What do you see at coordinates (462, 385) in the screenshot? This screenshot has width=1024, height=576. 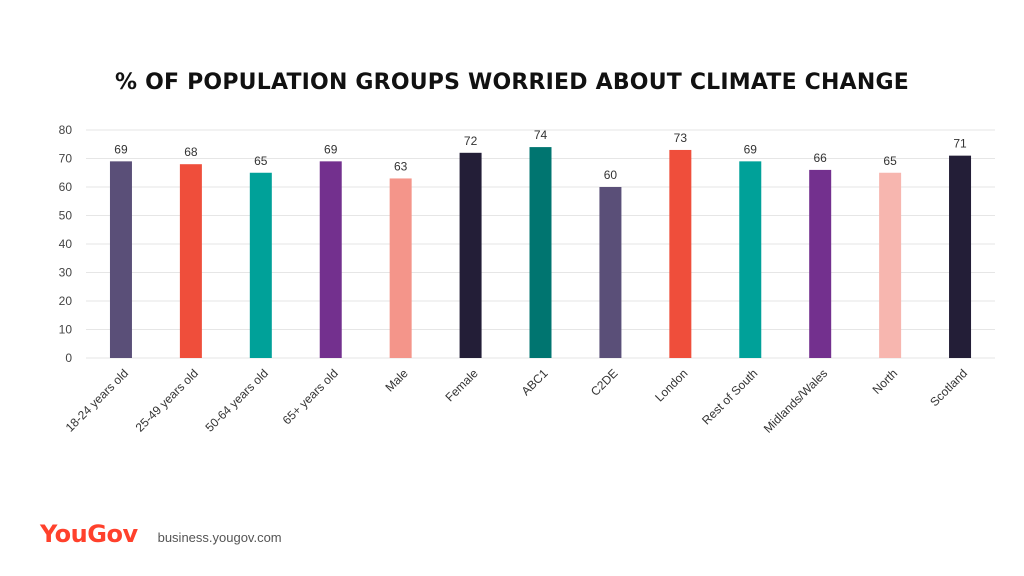 I see `x-tick-label: Female` at bounding box center [462, 385].